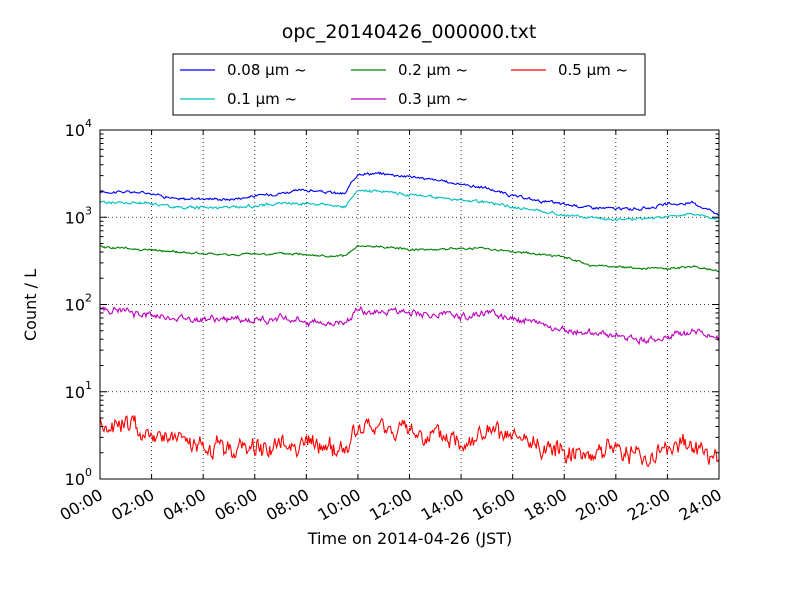 This screenshot has height=600, width=800. What do you see at coordinates (78, 128) in the screenshot?
I see `y-tick-label: 10⁴` at bounding box center [78, 128].